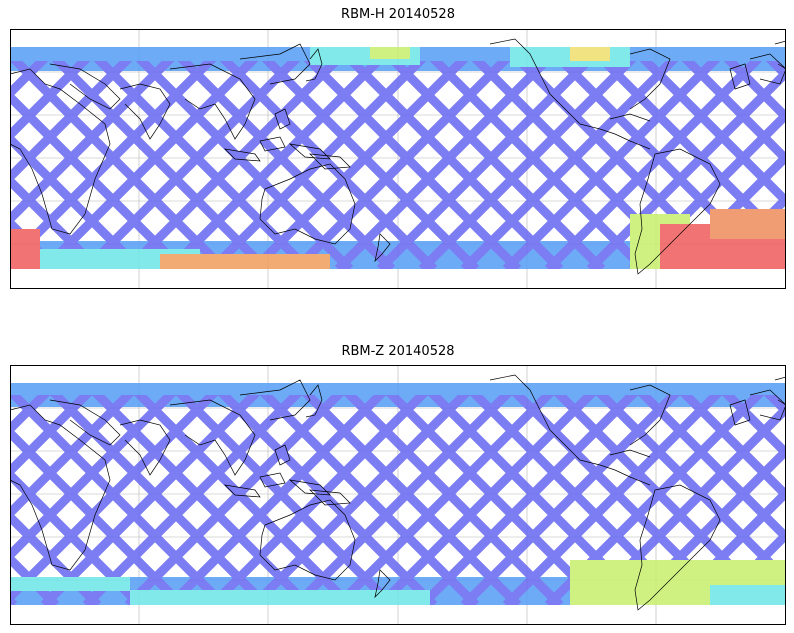 The height and width of the screenshot is (633, 794). Describe the element at coordinates (398, 351) in the screenshot. I see `map-title-rbm-z: RBM-Z 20140528` at that location.